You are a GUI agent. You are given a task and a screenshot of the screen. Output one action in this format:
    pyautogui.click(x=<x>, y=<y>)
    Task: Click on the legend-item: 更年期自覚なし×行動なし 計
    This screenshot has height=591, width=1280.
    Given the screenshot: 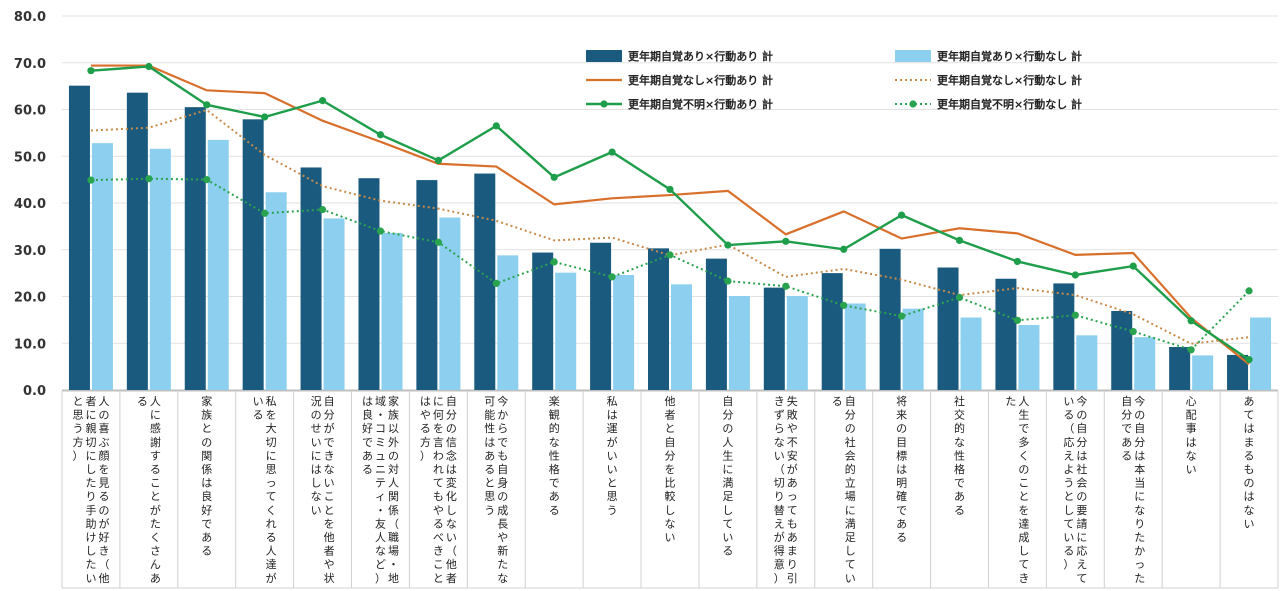 What is the action you would take?
    pyautogui.click(x=988, y=80)
    